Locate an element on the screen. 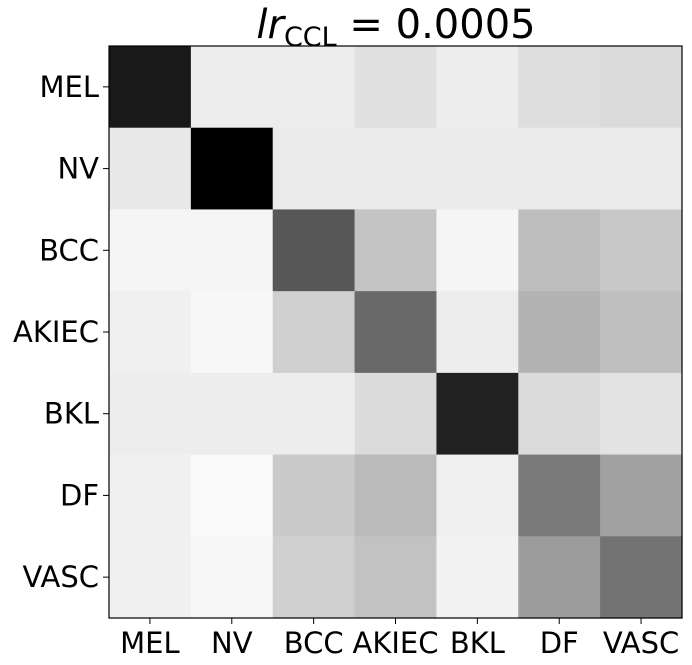  title-variable: lr is located at coordinates (271, 25).